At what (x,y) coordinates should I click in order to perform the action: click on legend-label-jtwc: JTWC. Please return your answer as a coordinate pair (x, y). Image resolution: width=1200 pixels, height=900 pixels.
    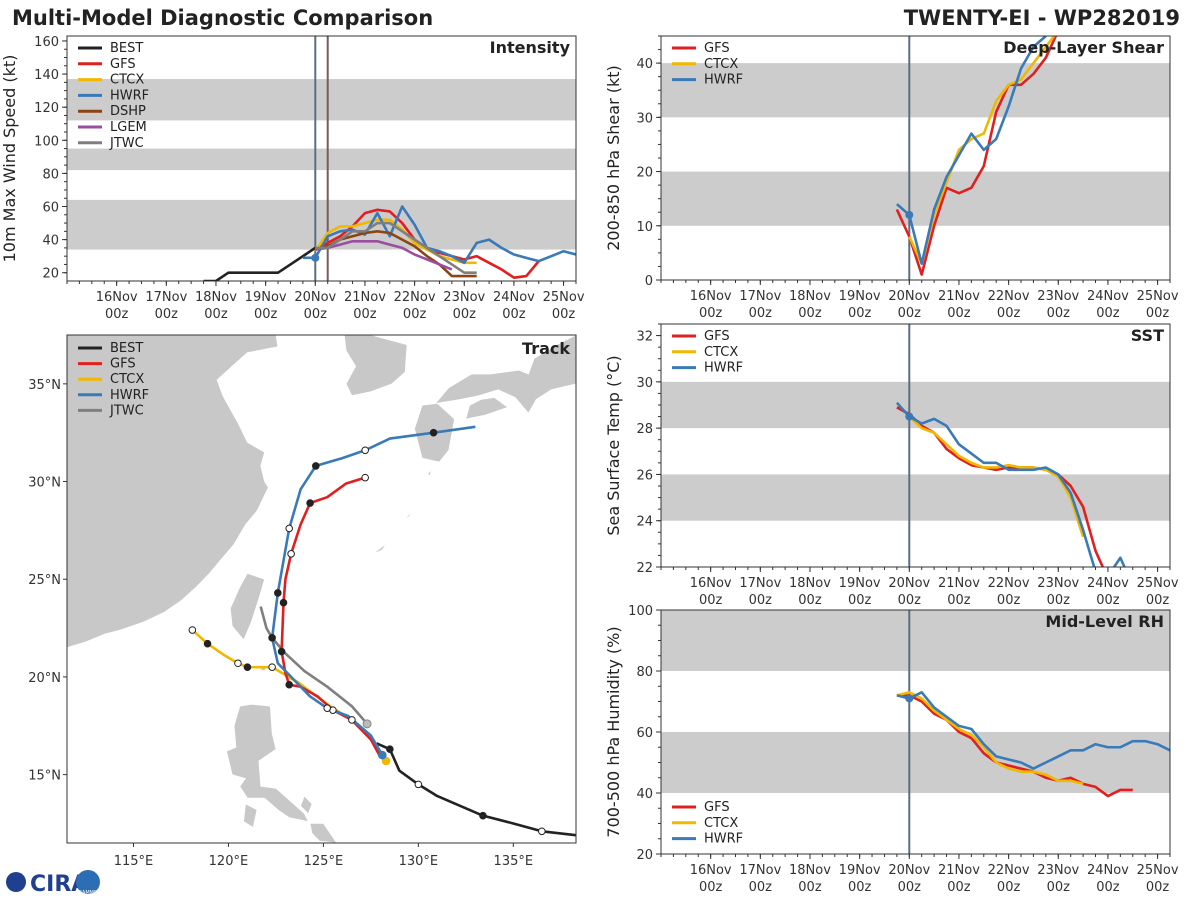
    Looking at the image, I should click on (126, 410).